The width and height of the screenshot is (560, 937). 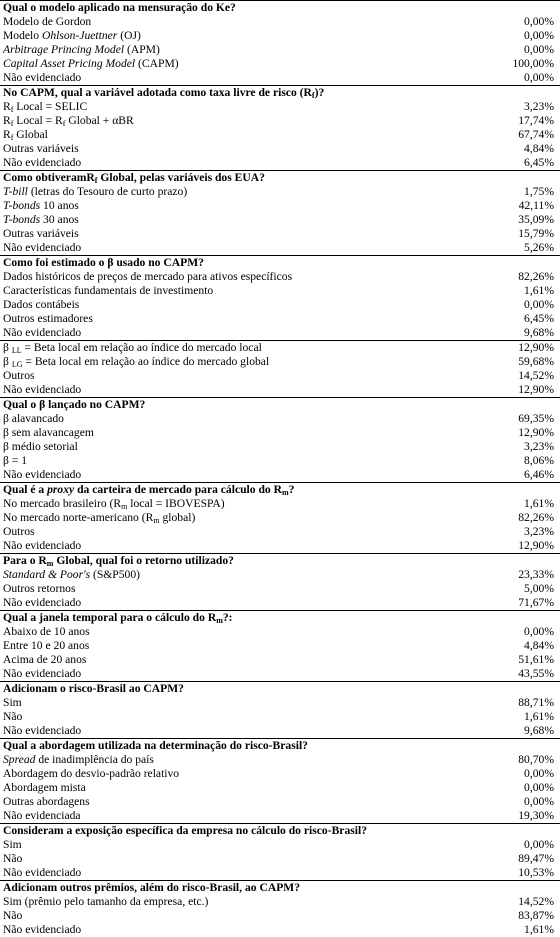 I want to click on row: Standard & Poor's (S&P500) 23,33%, so click(x=280, y=575).